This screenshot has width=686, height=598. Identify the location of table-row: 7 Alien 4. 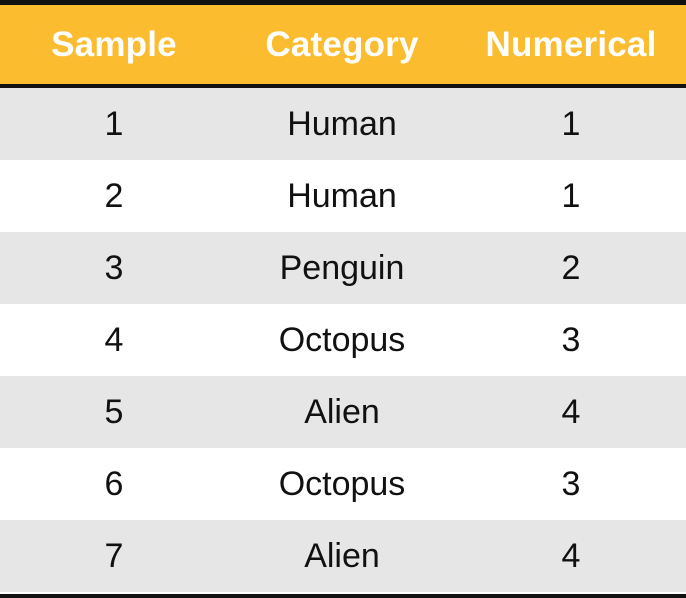
(343, 556).